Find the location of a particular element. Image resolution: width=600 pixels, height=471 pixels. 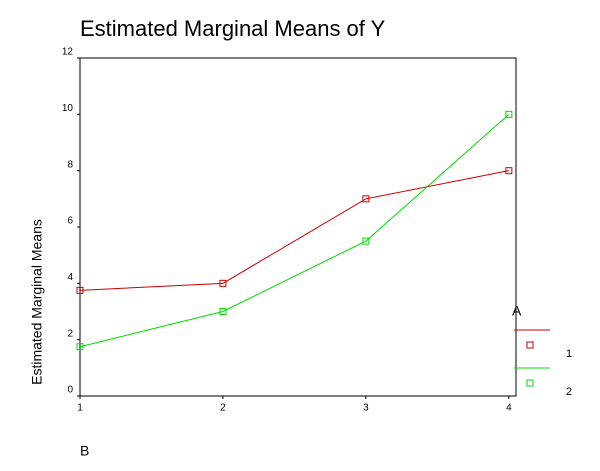

y-tick-label: 8 is located at coordinates (70, 164).